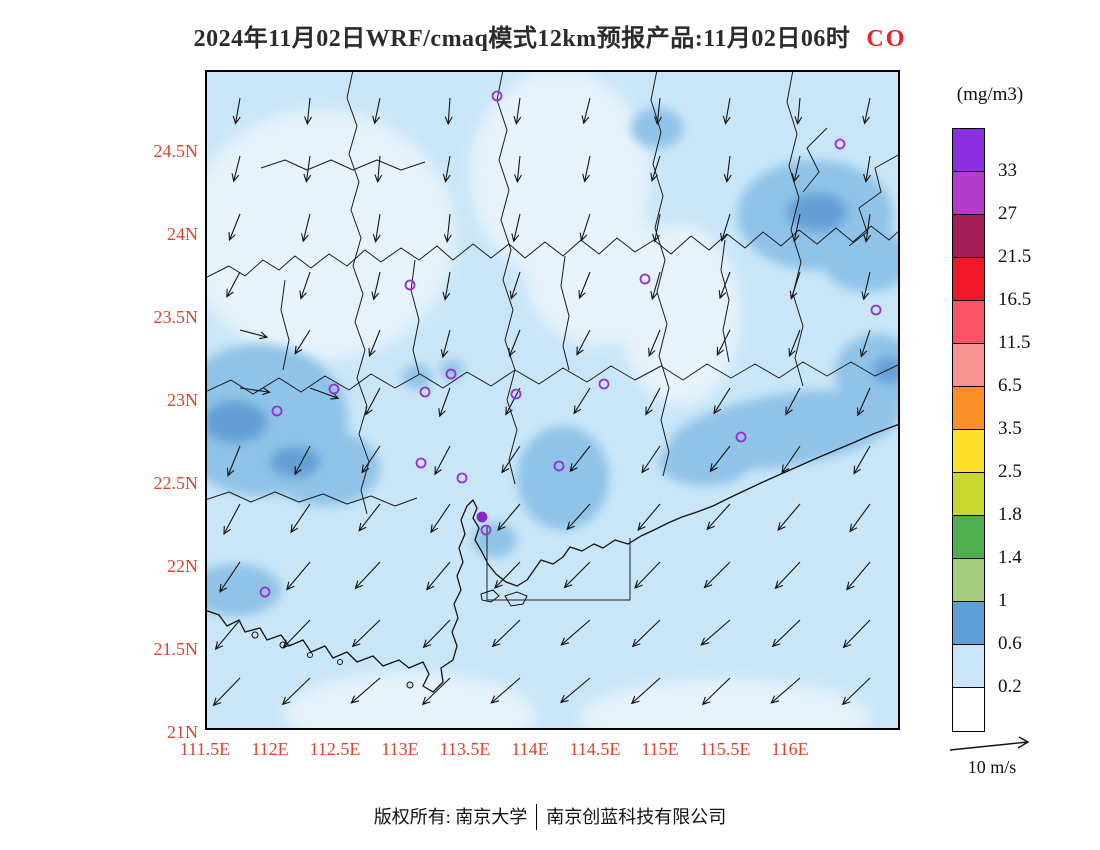  What do you see at coordinates (886, 39) in the screenshot?
I see `species-label: CO` at bounding box center [886, 39].